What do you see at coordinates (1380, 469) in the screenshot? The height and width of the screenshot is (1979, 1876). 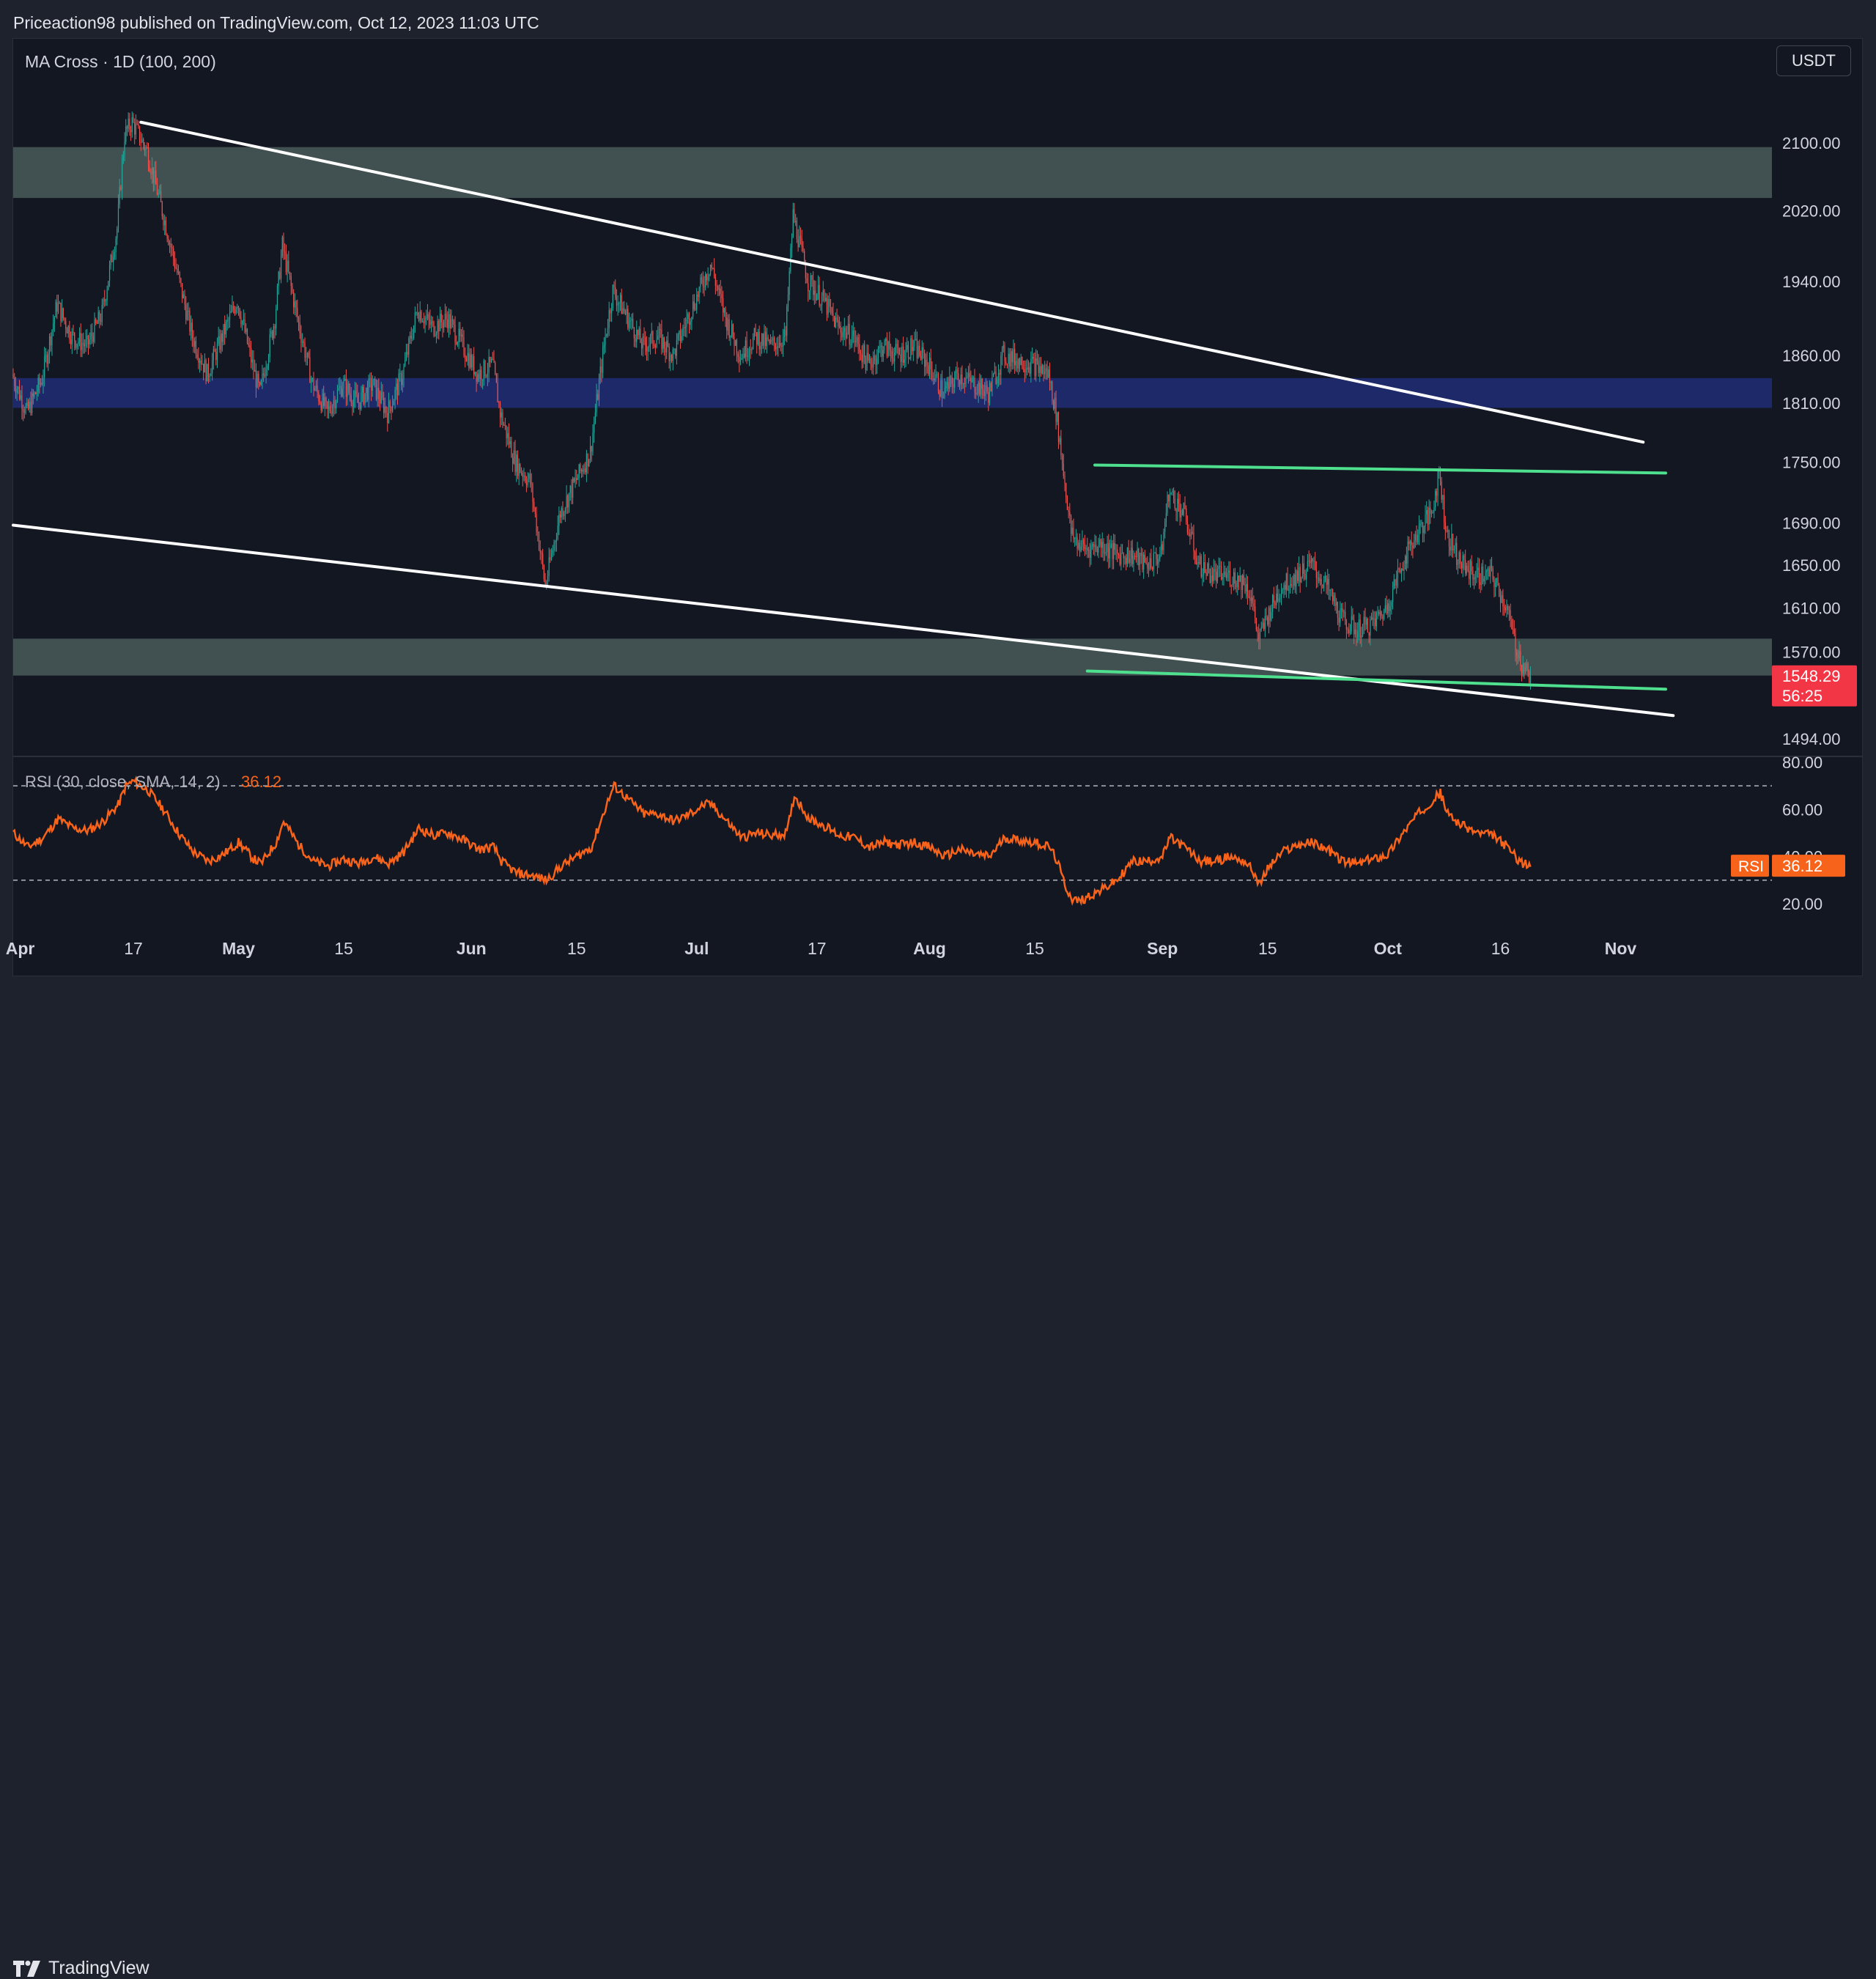 I see `trendline-range-top` at bounding box center [1380, 469].